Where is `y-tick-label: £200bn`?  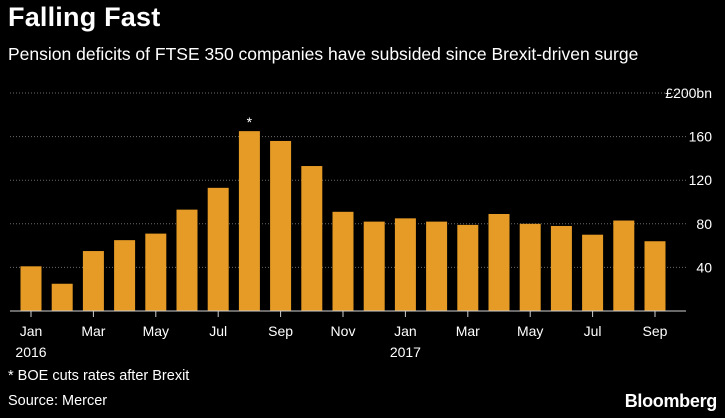
y-tick-label: £200bn is located at coordinates (688, 93).